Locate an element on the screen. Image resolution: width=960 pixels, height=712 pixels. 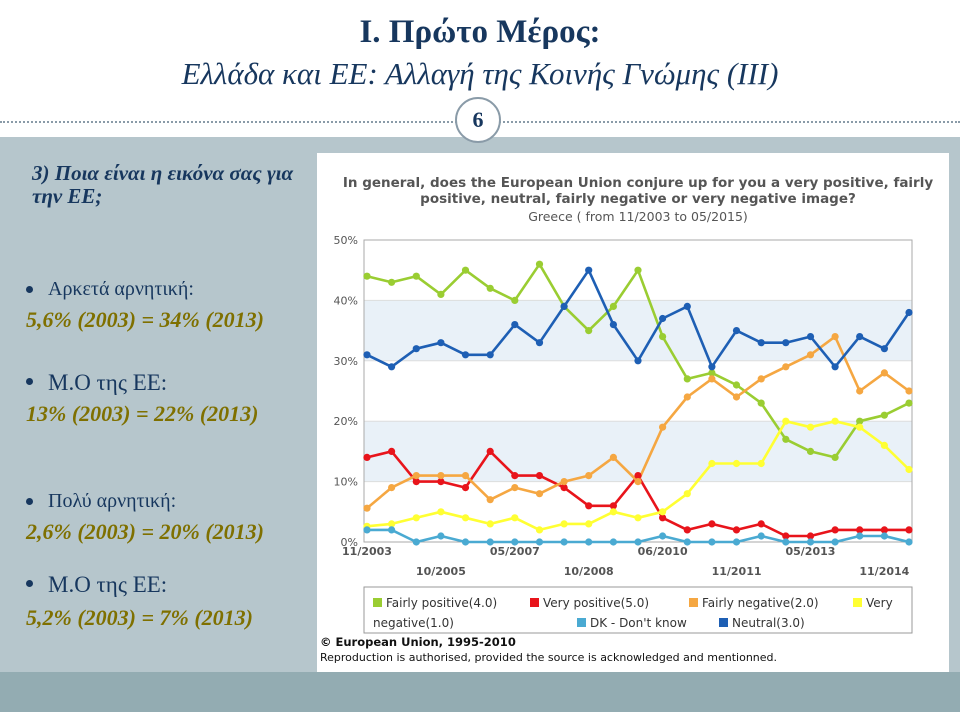
x-tick-label: 11/2003 is located at coordinates (367, 551).